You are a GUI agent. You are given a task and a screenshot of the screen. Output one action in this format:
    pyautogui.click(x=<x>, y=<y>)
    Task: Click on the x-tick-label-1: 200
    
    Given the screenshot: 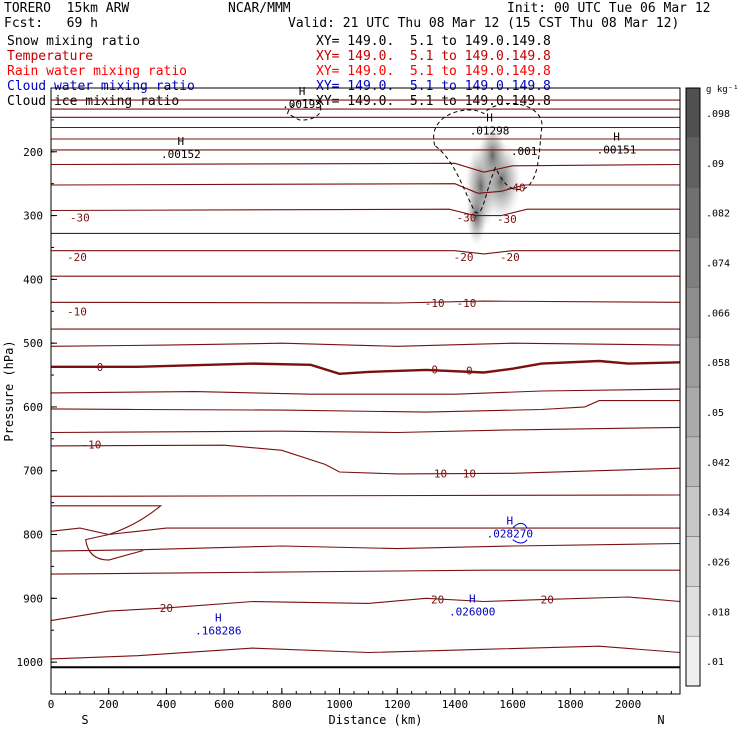 What is the action you would take?
    pyautogui.click(x=109, y=704)
    